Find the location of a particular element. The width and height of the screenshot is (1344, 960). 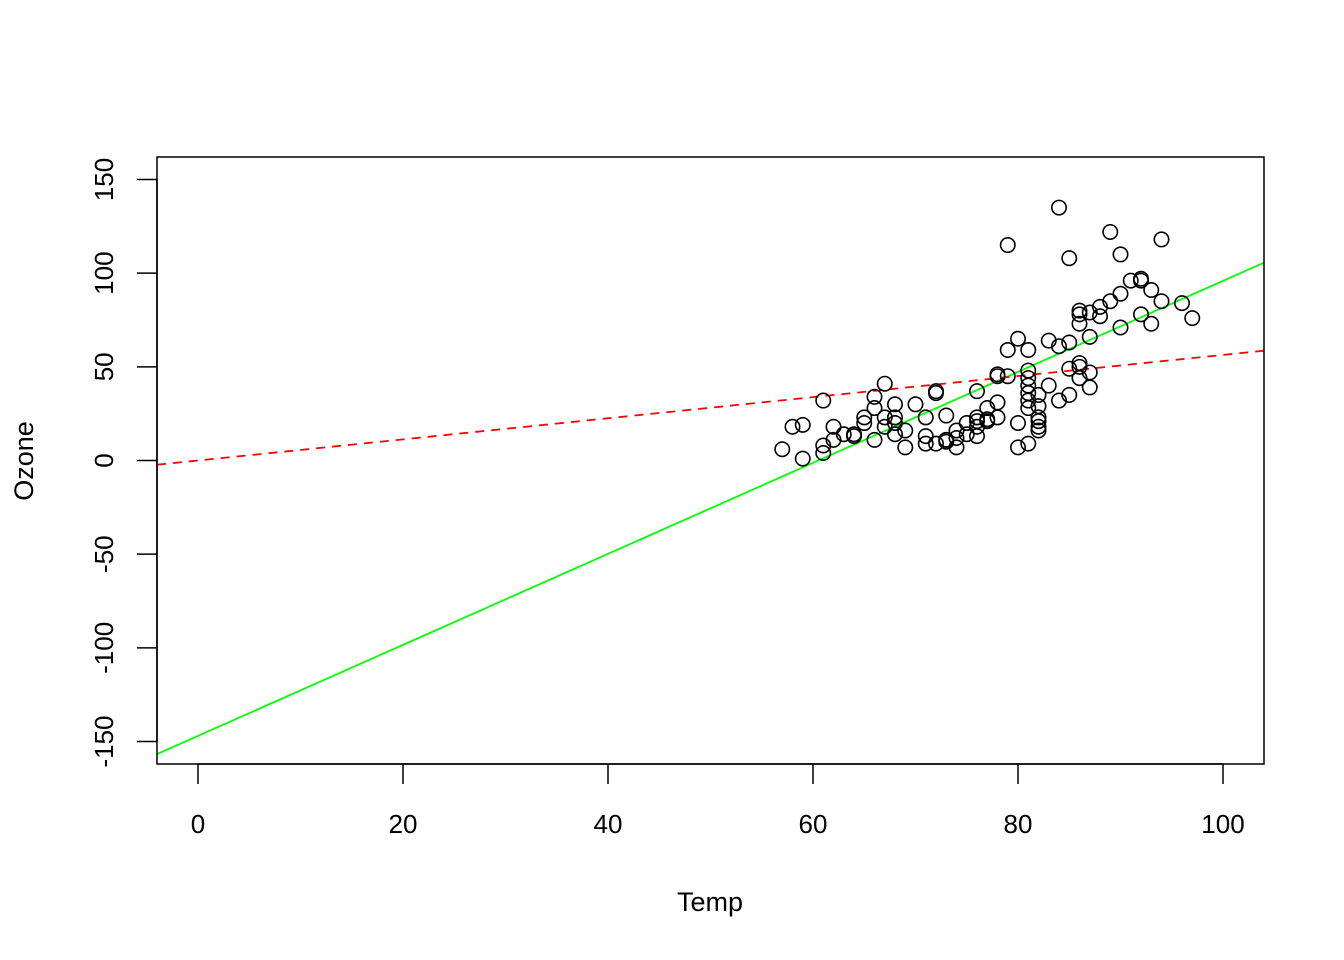

y-tick-label: -100 is located at coordinates (104, 648).